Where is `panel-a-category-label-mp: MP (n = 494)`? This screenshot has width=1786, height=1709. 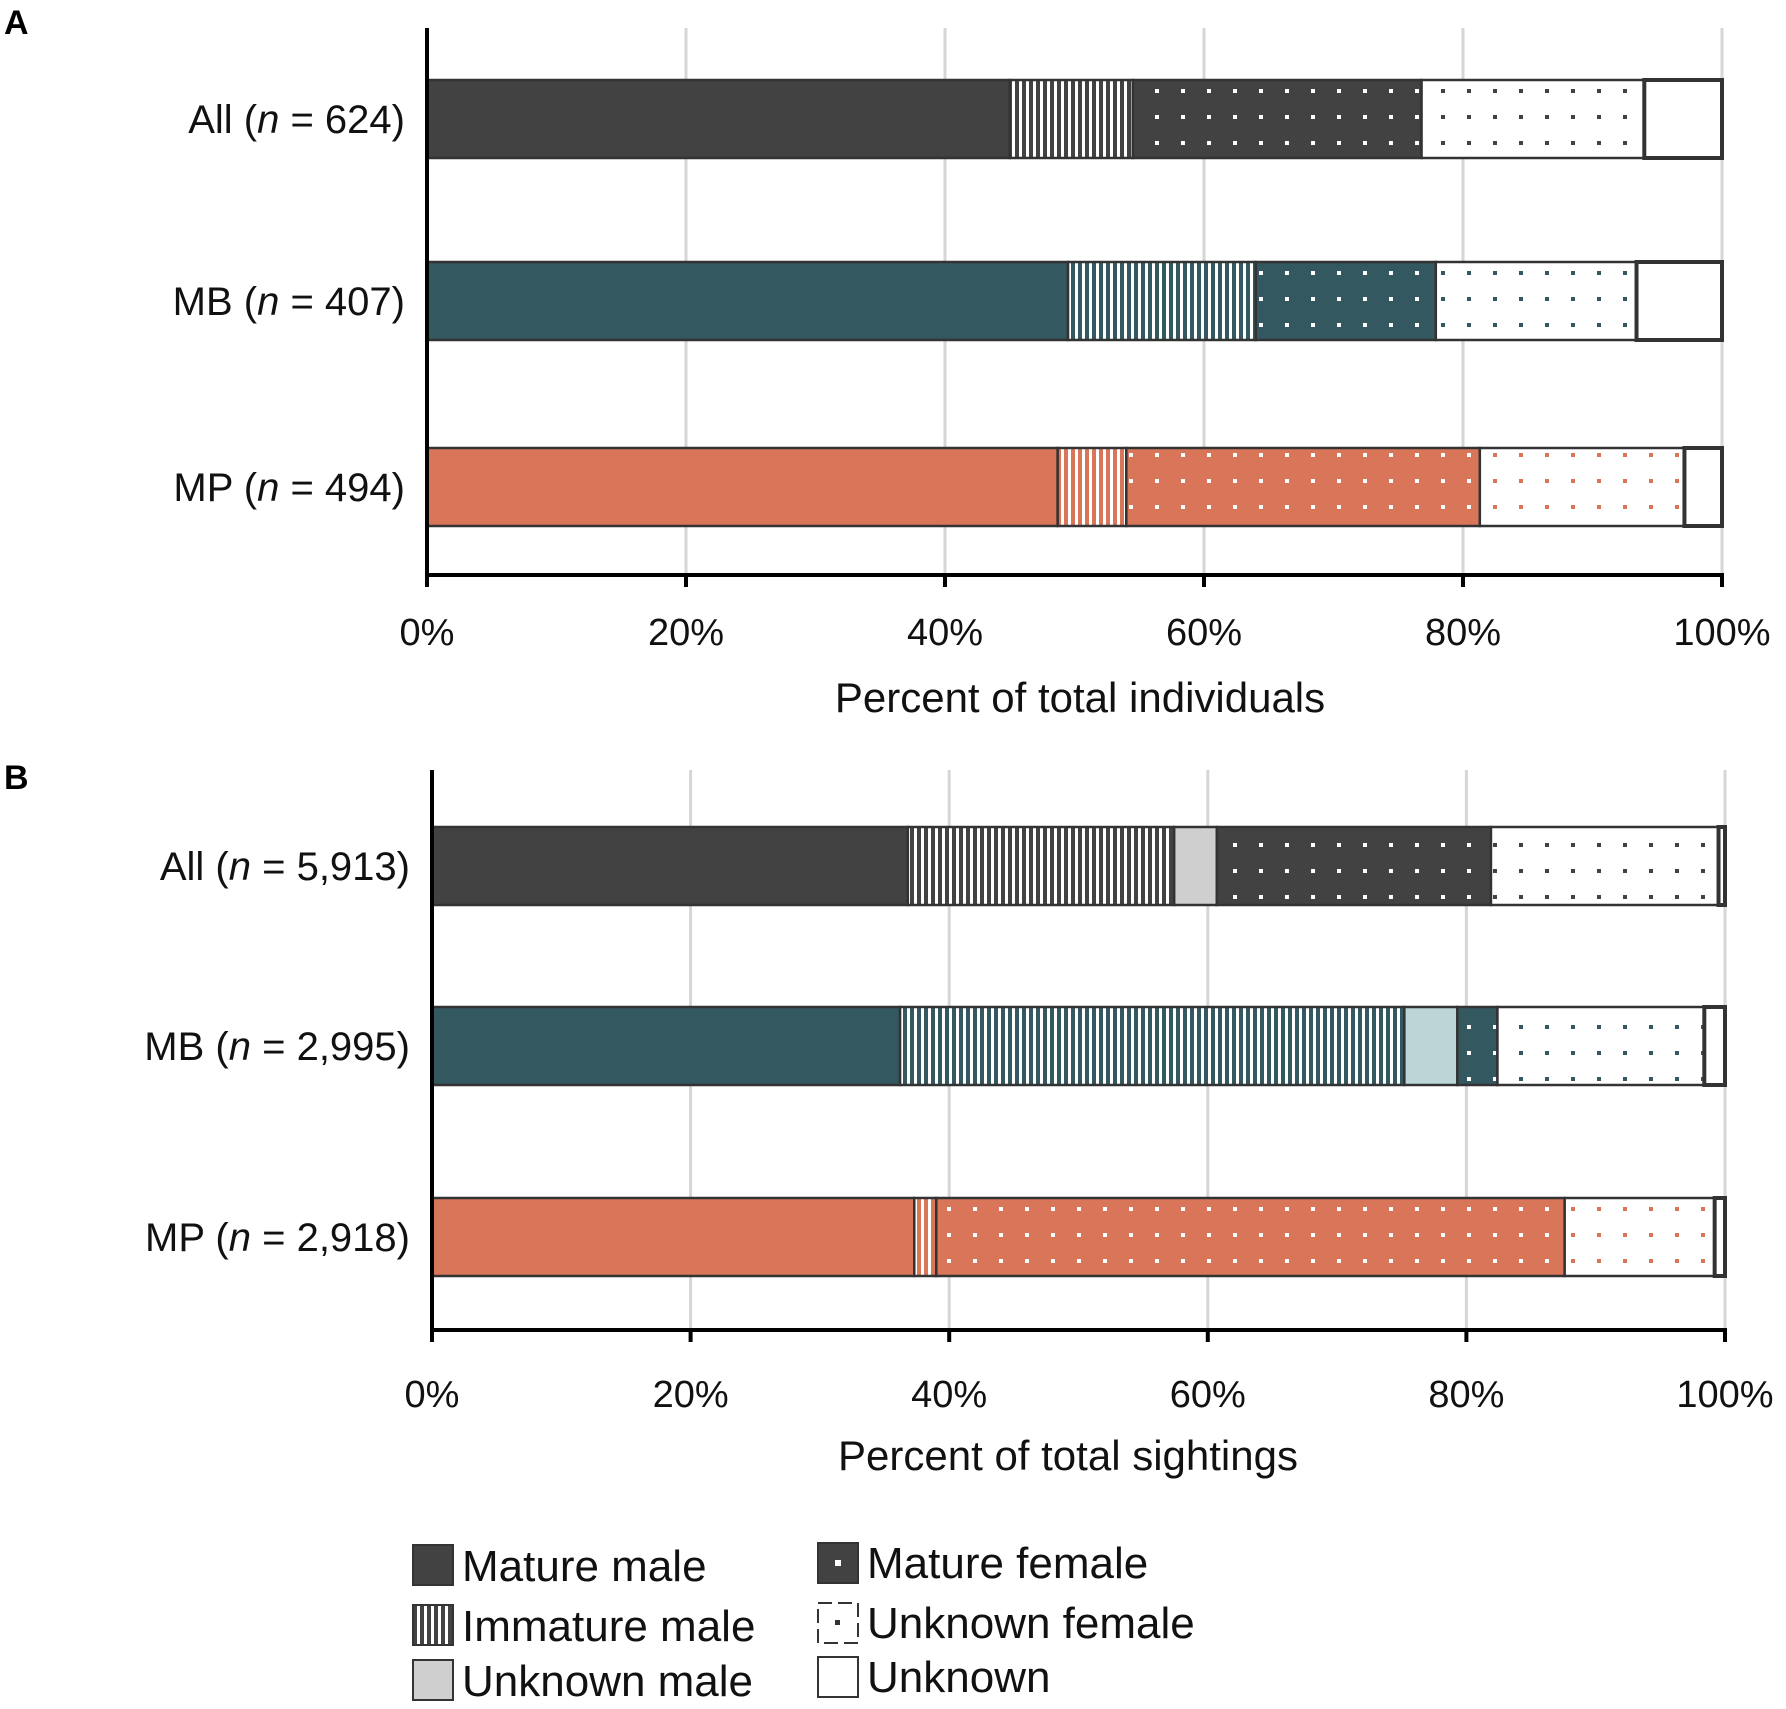
panel-a-category-label-mp: MP (n = 494) is located at coordinates (289, 488).